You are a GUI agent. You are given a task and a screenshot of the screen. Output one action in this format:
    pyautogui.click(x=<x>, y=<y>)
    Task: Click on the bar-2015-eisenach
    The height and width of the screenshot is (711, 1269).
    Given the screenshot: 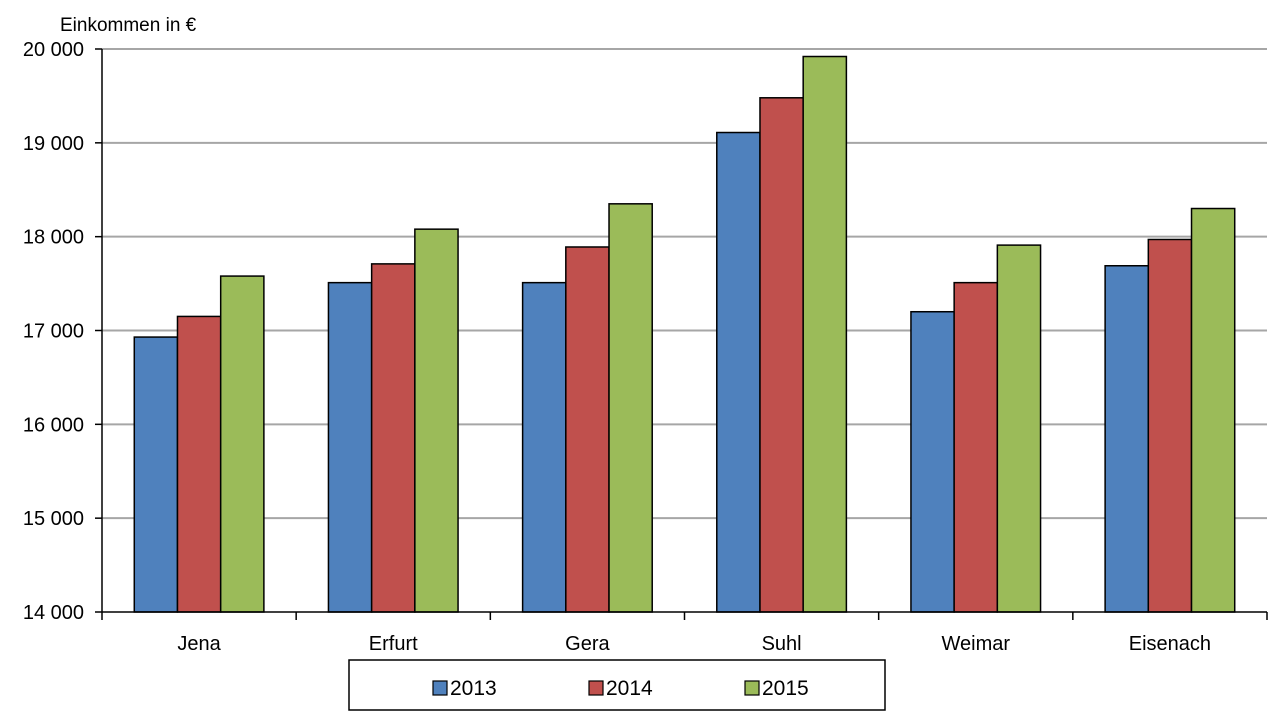 What is the action you would take?
    pyautogui.click(x=1213, y=410)
    